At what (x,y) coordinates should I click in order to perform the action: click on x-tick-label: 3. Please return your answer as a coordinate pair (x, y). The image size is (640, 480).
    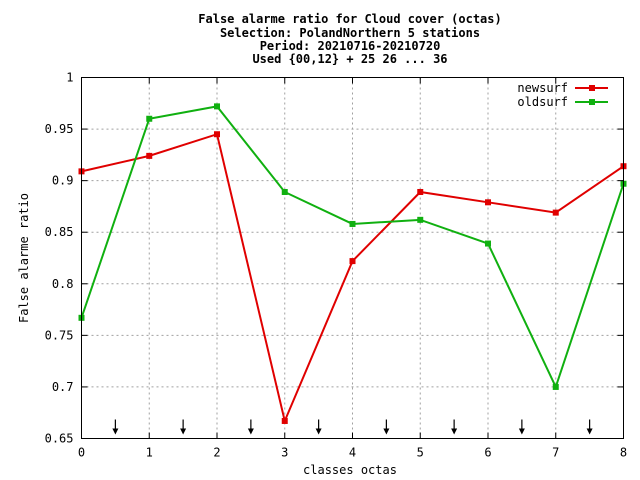
    Looking at the image, I should click on (284, 453).